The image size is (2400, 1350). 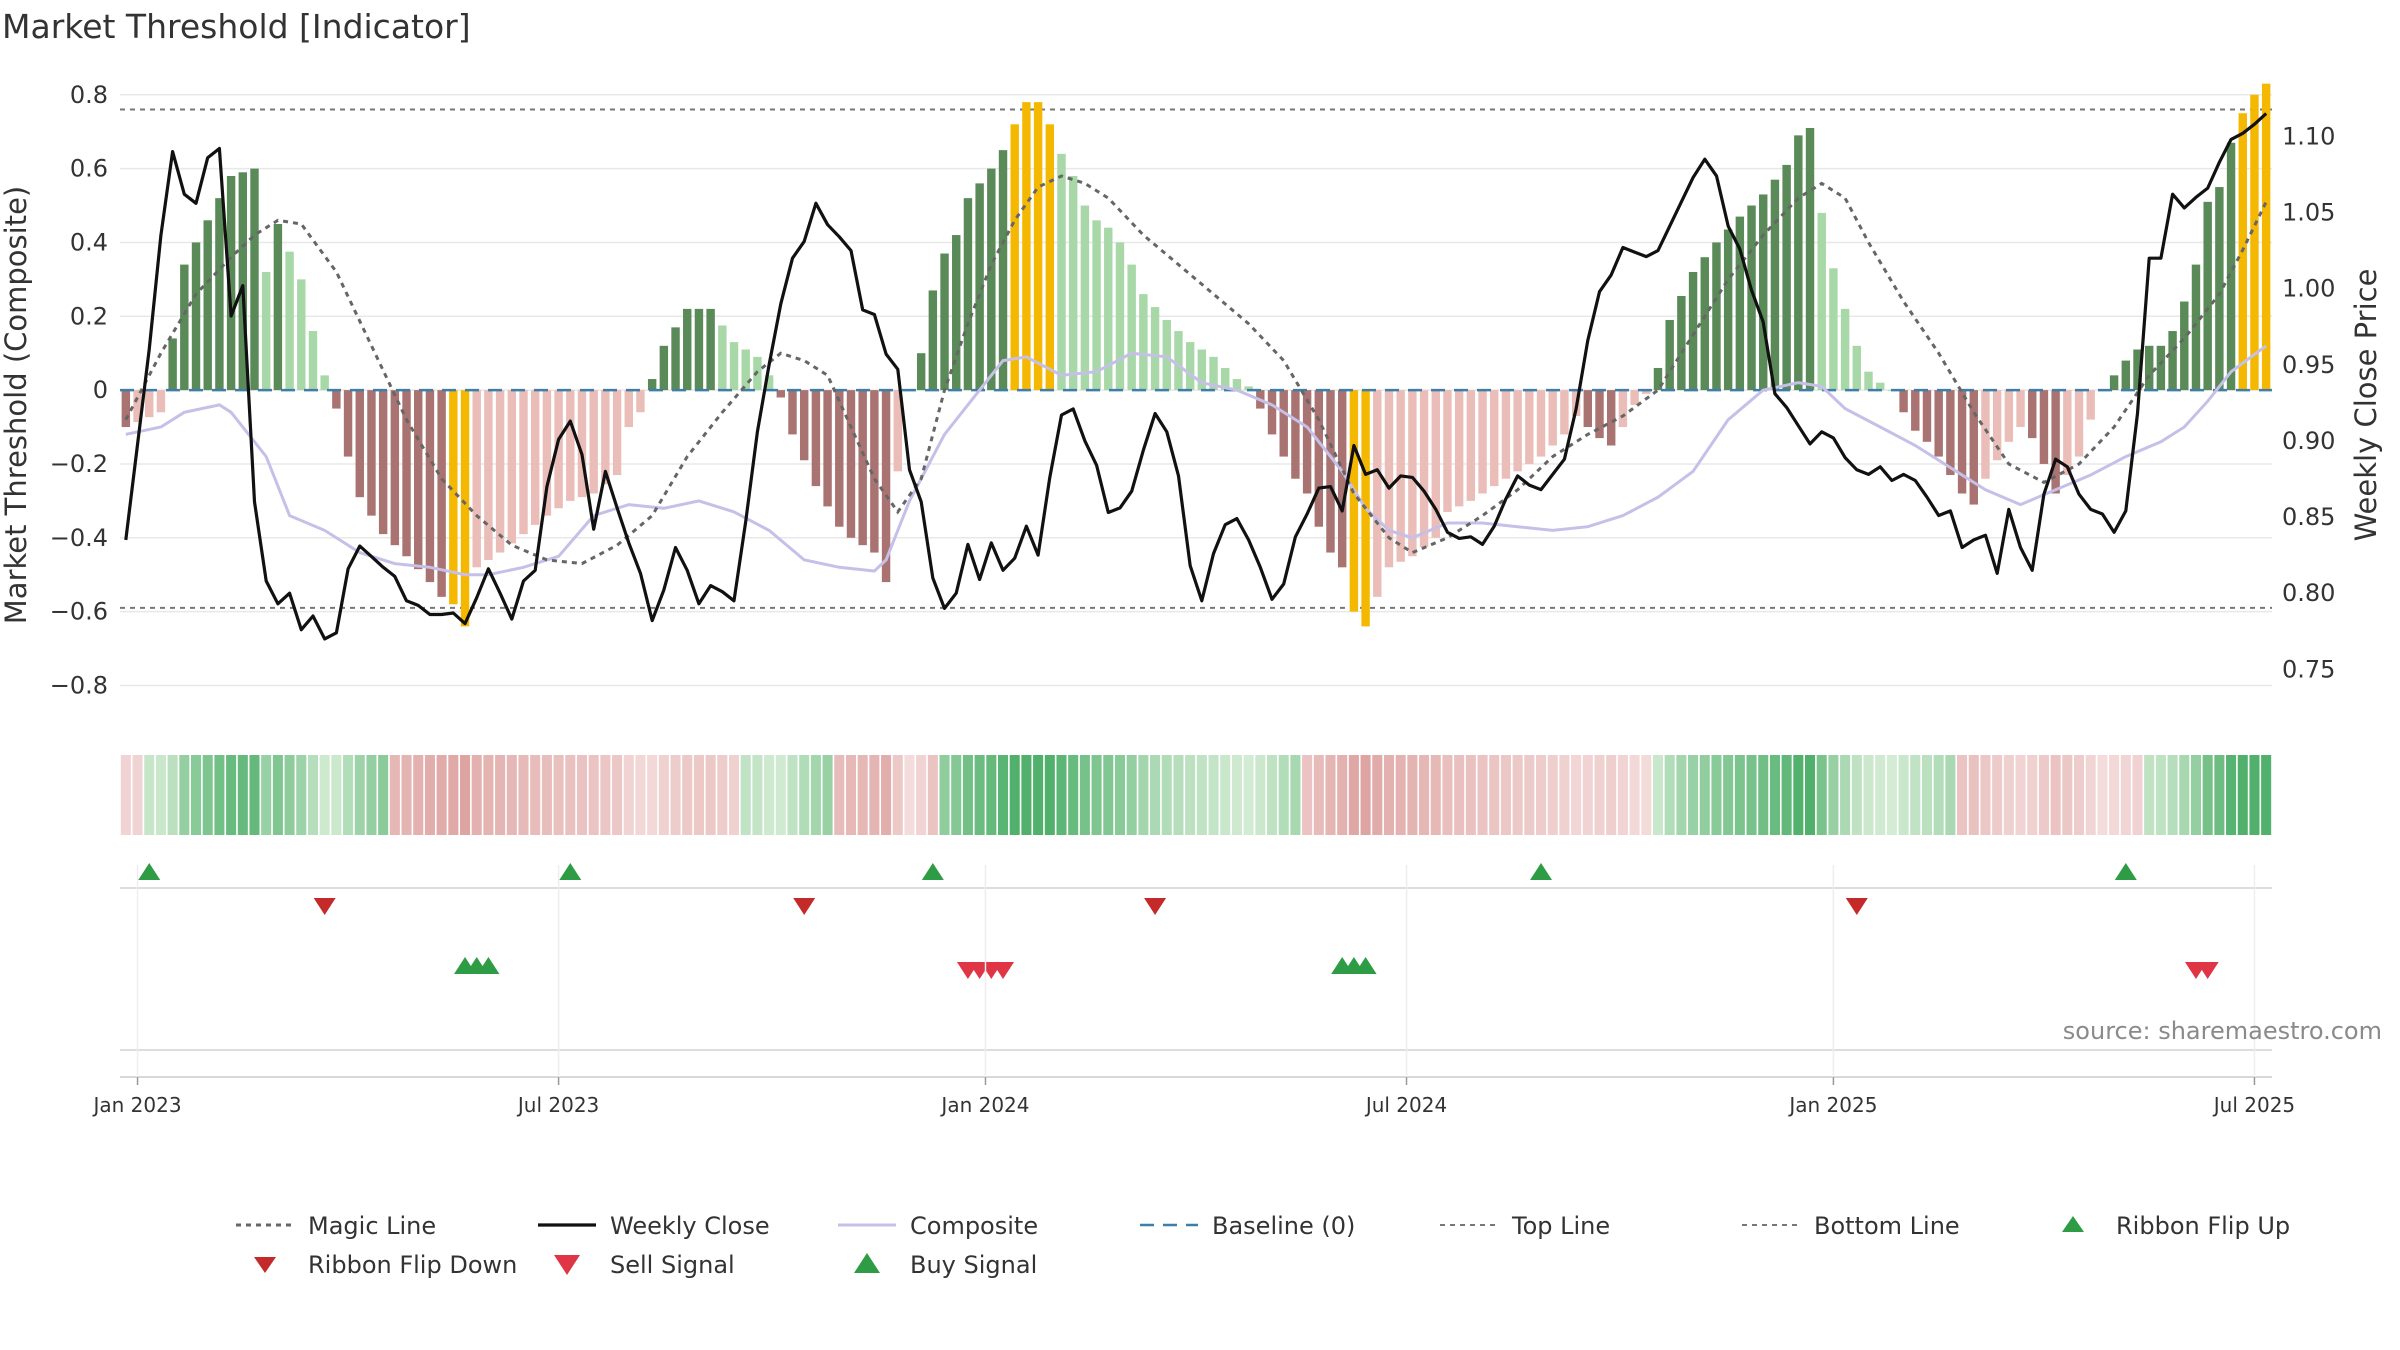 What do you see at coordinates (974, 1226) in the screenshot?
I see `legend-label: Composite` at bounding box center [974, 1226].